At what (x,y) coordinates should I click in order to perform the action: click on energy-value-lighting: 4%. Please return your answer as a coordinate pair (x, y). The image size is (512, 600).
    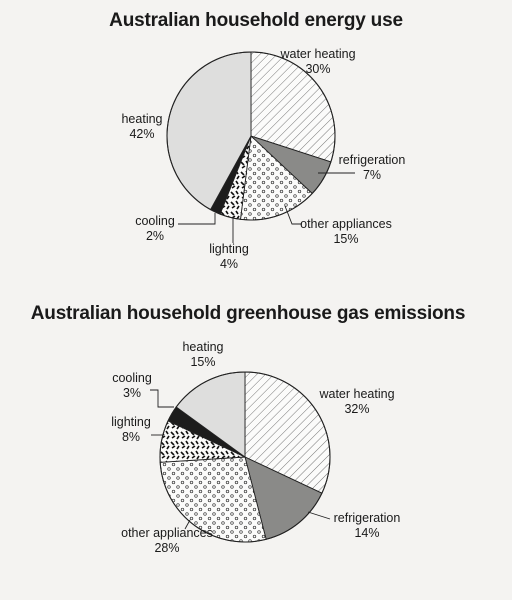
    Looking at the image, I should click on (229, 264).